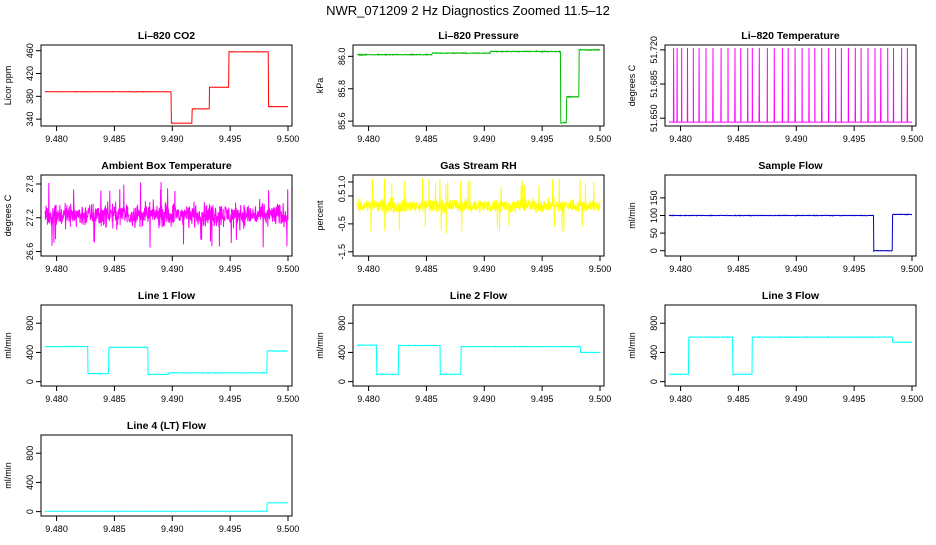 This screenshot has height=545, width=936. I want to click on y-tick-label: 27.2, so click(30, 218).